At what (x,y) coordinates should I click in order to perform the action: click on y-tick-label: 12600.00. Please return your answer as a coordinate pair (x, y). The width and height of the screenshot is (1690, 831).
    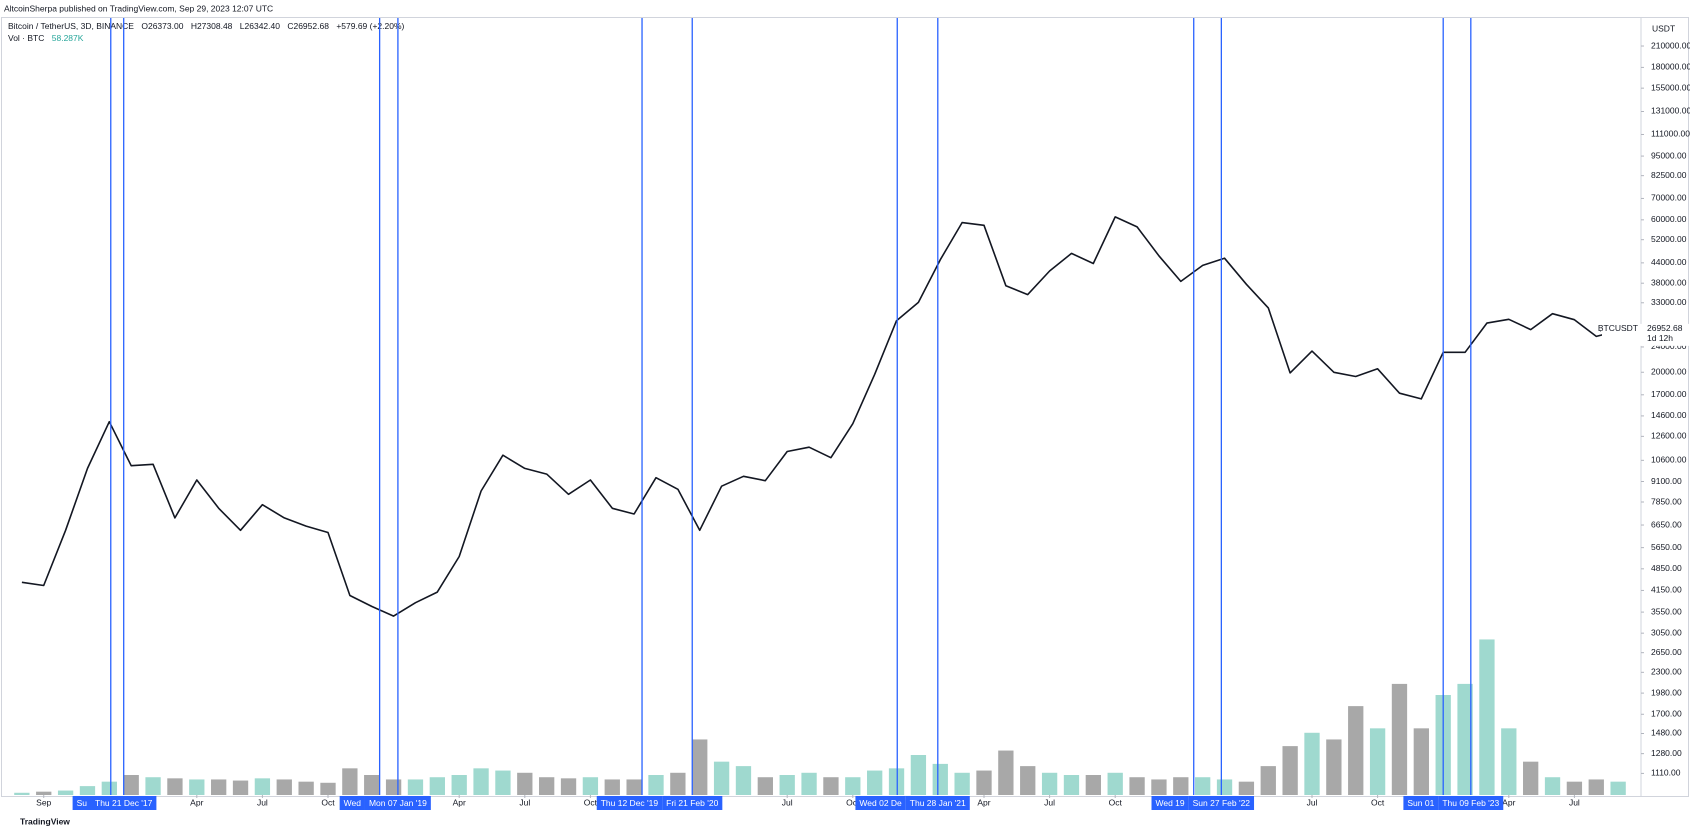
    Looking at the image, I should click on (1669, 436).